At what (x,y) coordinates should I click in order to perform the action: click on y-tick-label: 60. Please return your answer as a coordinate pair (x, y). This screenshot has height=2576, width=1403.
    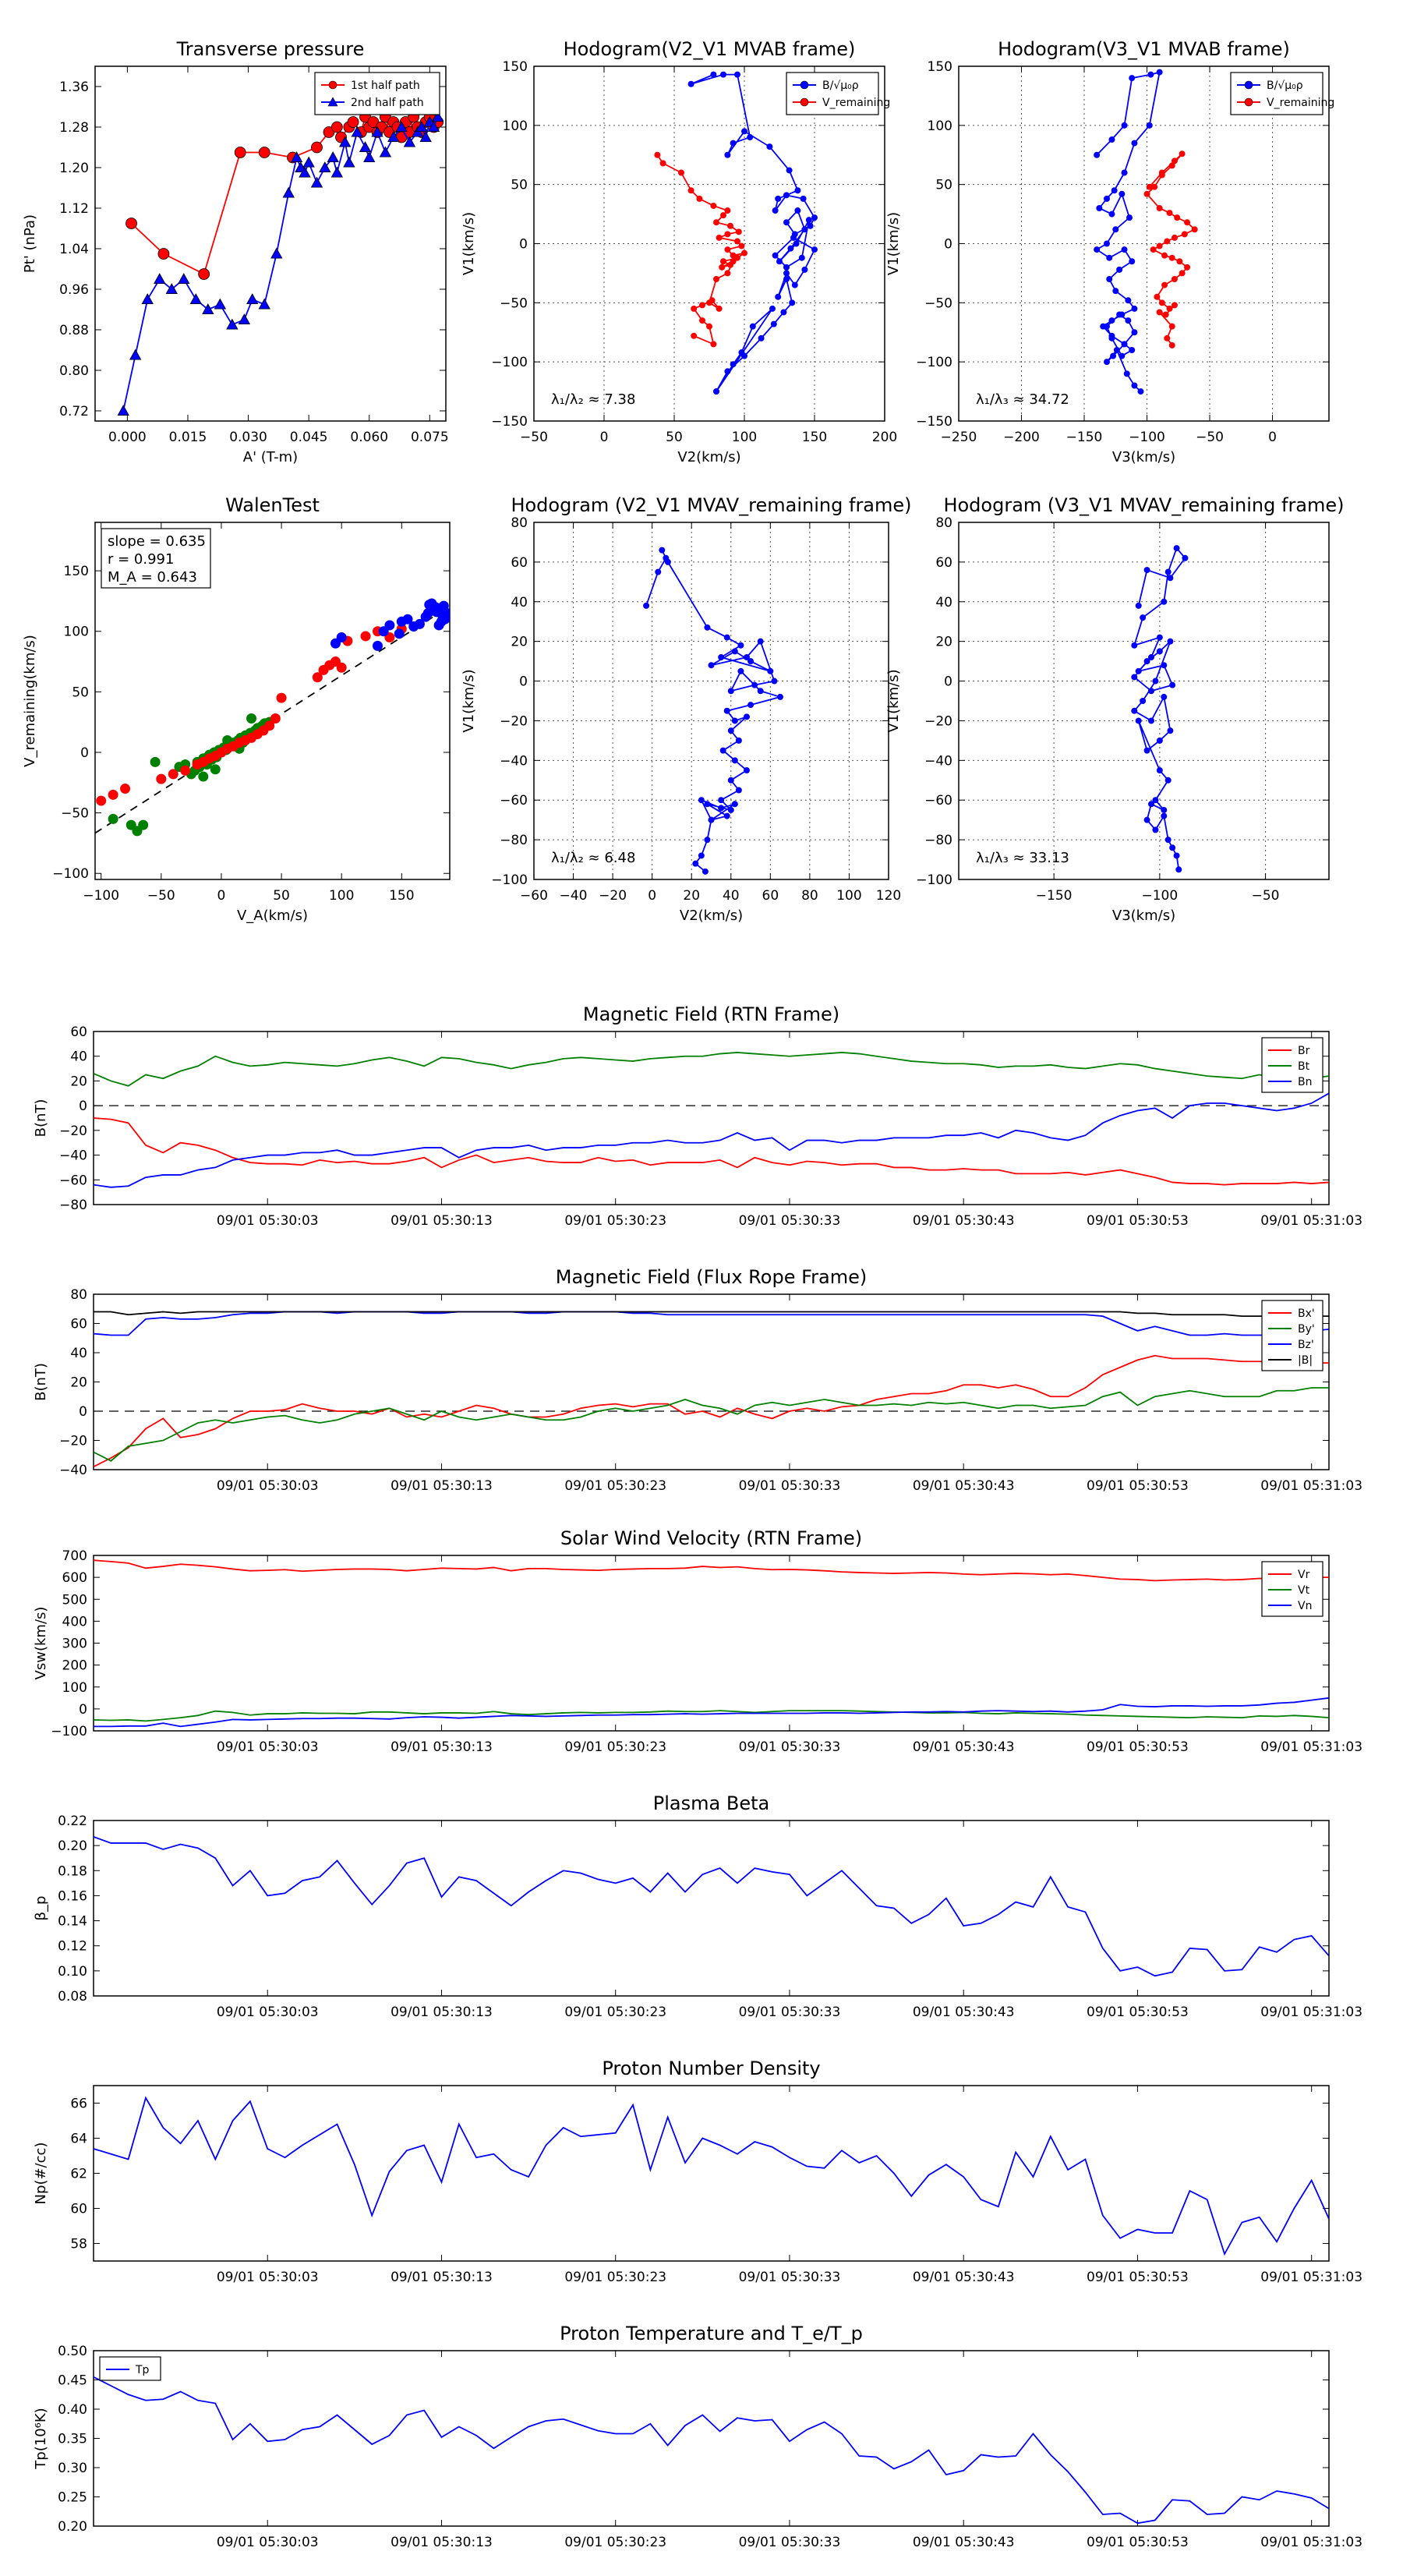
    Looking at the image, I should click on (78, 2209).